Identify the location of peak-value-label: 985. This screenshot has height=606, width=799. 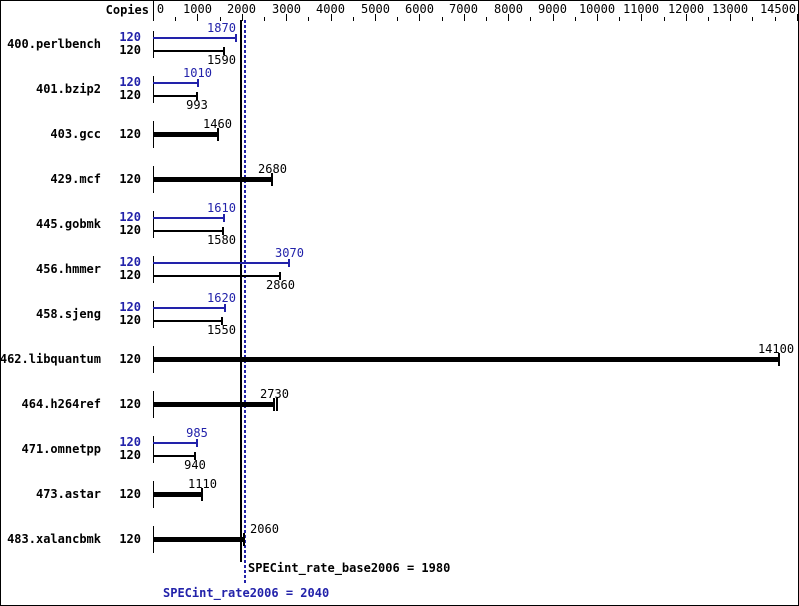
(197, 433).